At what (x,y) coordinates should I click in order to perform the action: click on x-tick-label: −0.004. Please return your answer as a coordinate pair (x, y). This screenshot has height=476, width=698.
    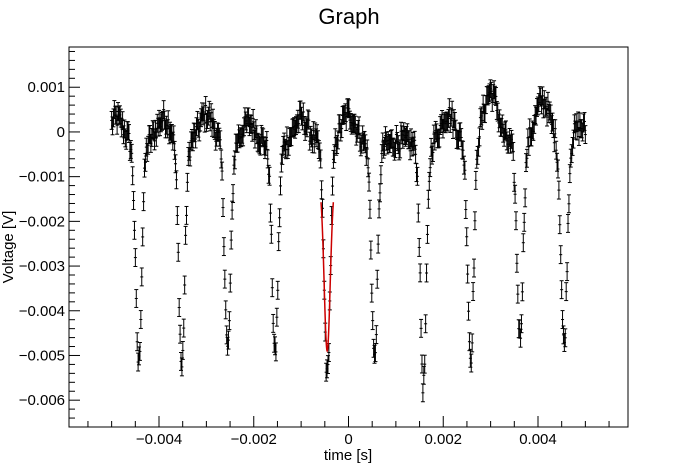
    Looking at the image, I should click on (159, 439).